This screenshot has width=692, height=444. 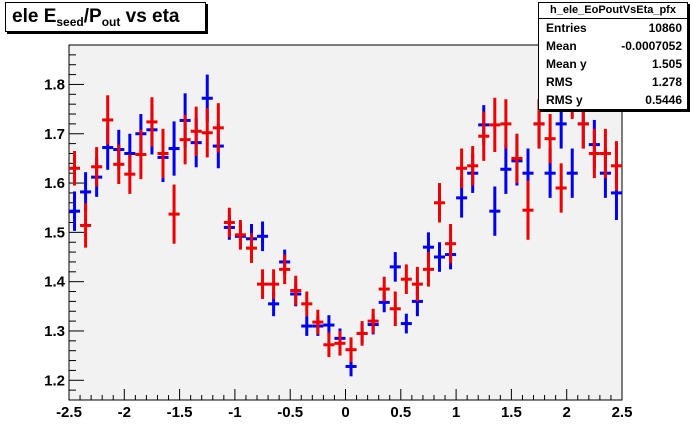 I want to click on stats-label: RMS, so click(x=559, y=82).